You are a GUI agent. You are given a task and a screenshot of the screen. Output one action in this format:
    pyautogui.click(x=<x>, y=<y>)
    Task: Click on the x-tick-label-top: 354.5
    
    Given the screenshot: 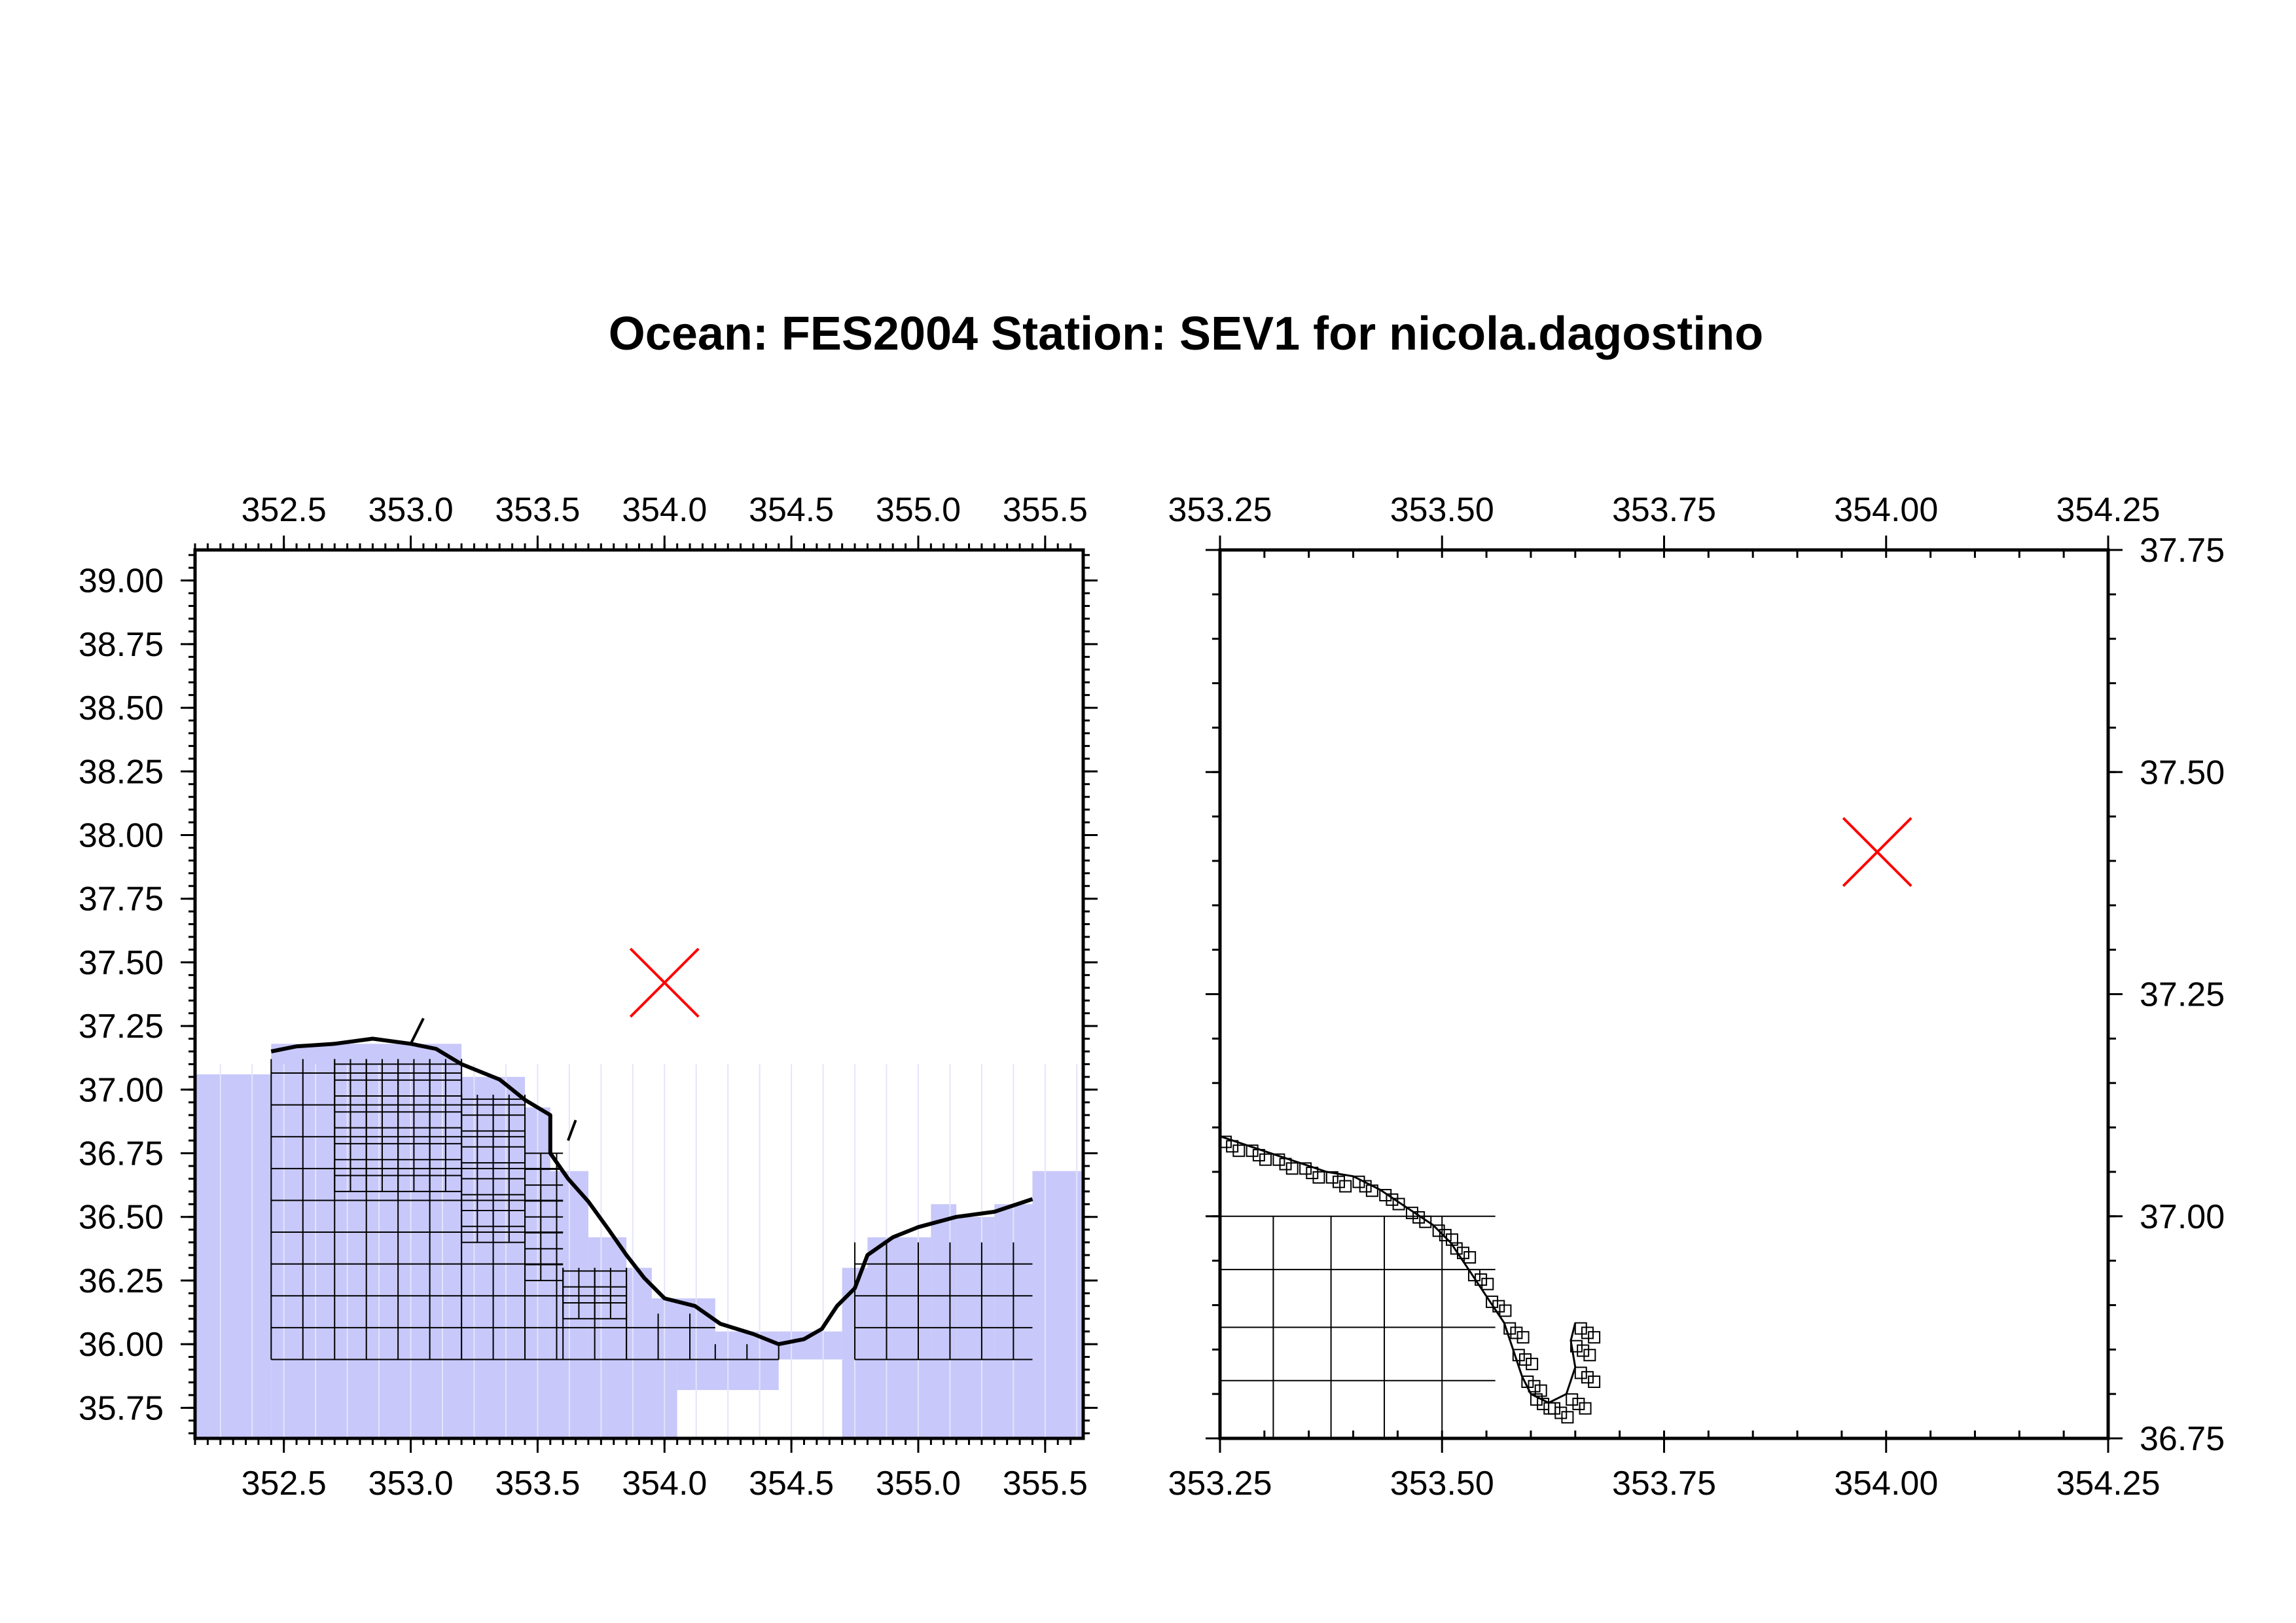 What is the action you would take?
    pyautogui.click(x=791, y=510)
    